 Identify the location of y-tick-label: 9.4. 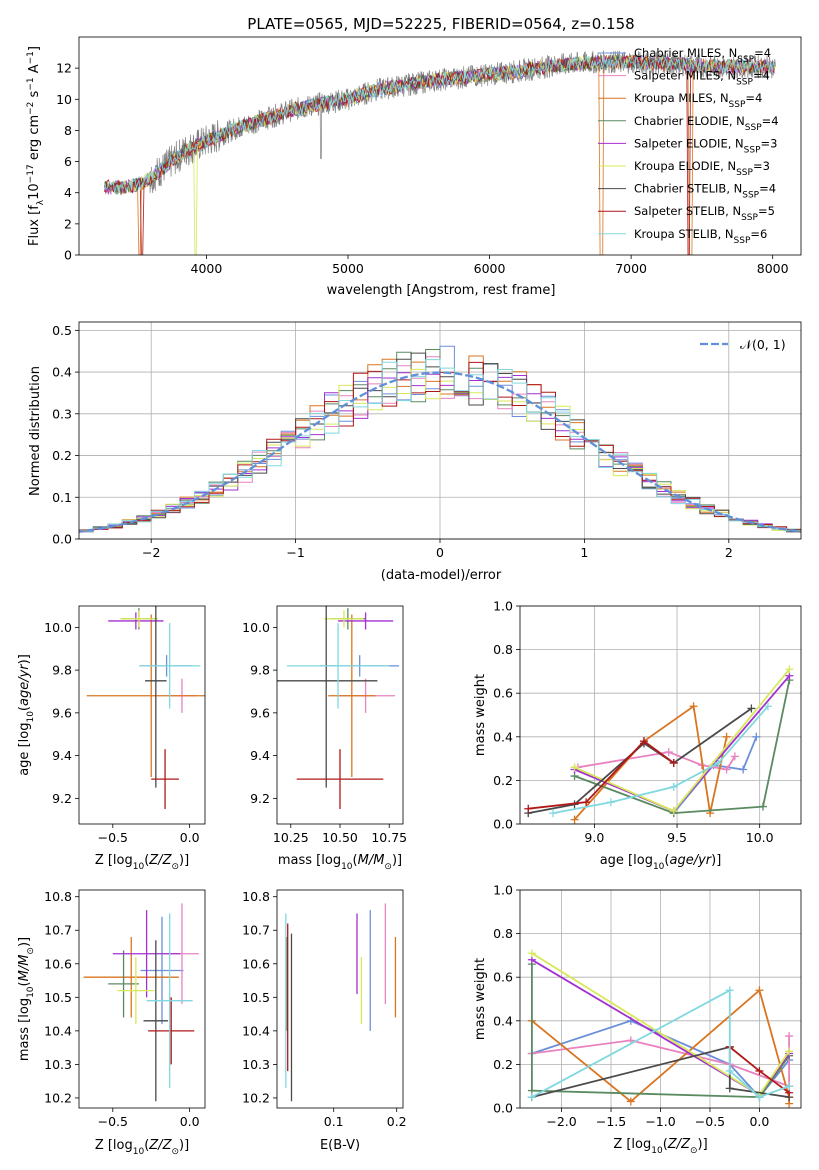
(260, 755).